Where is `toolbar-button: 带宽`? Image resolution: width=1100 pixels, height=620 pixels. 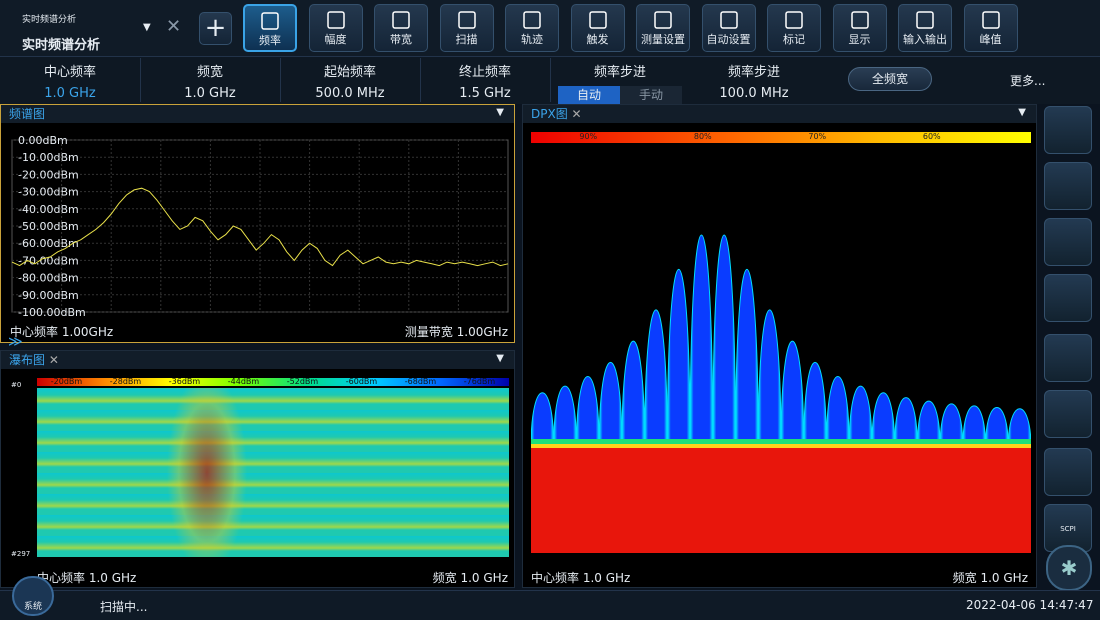
toolbar-button: 带宽 is located at coordinates (401, 28).